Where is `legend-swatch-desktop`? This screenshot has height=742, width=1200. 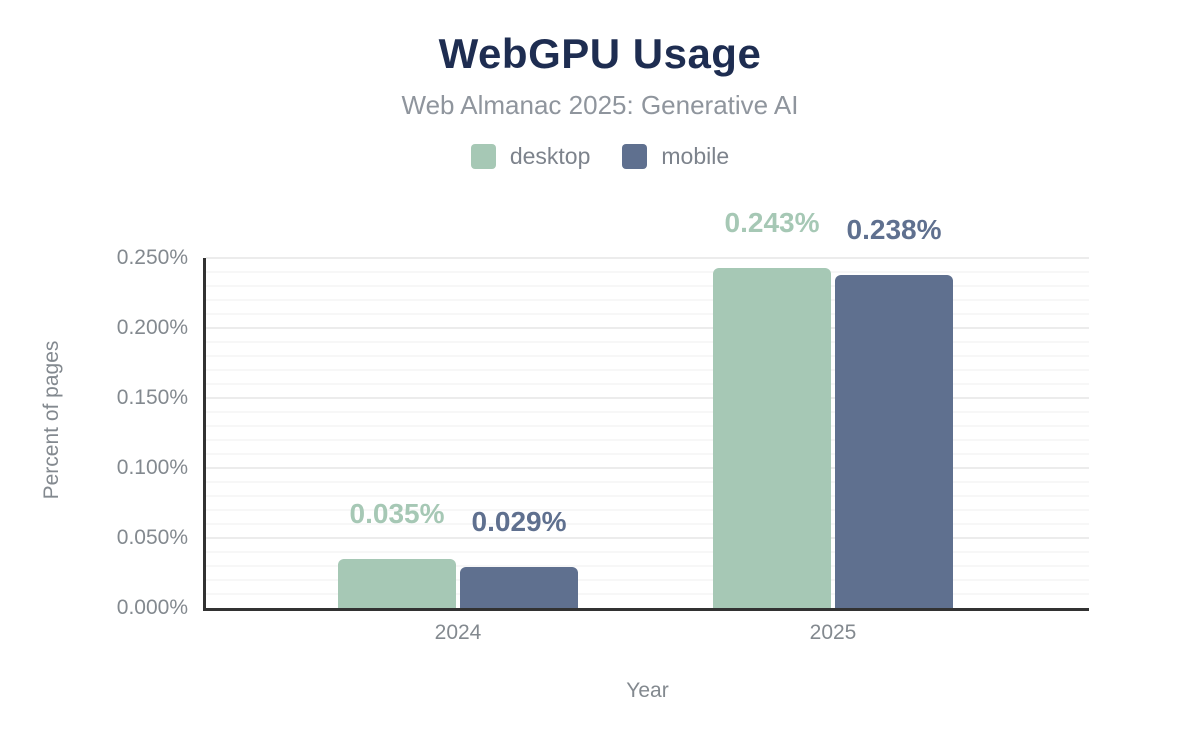
legend-swatch-desktop is located at coordinates (483, 156).